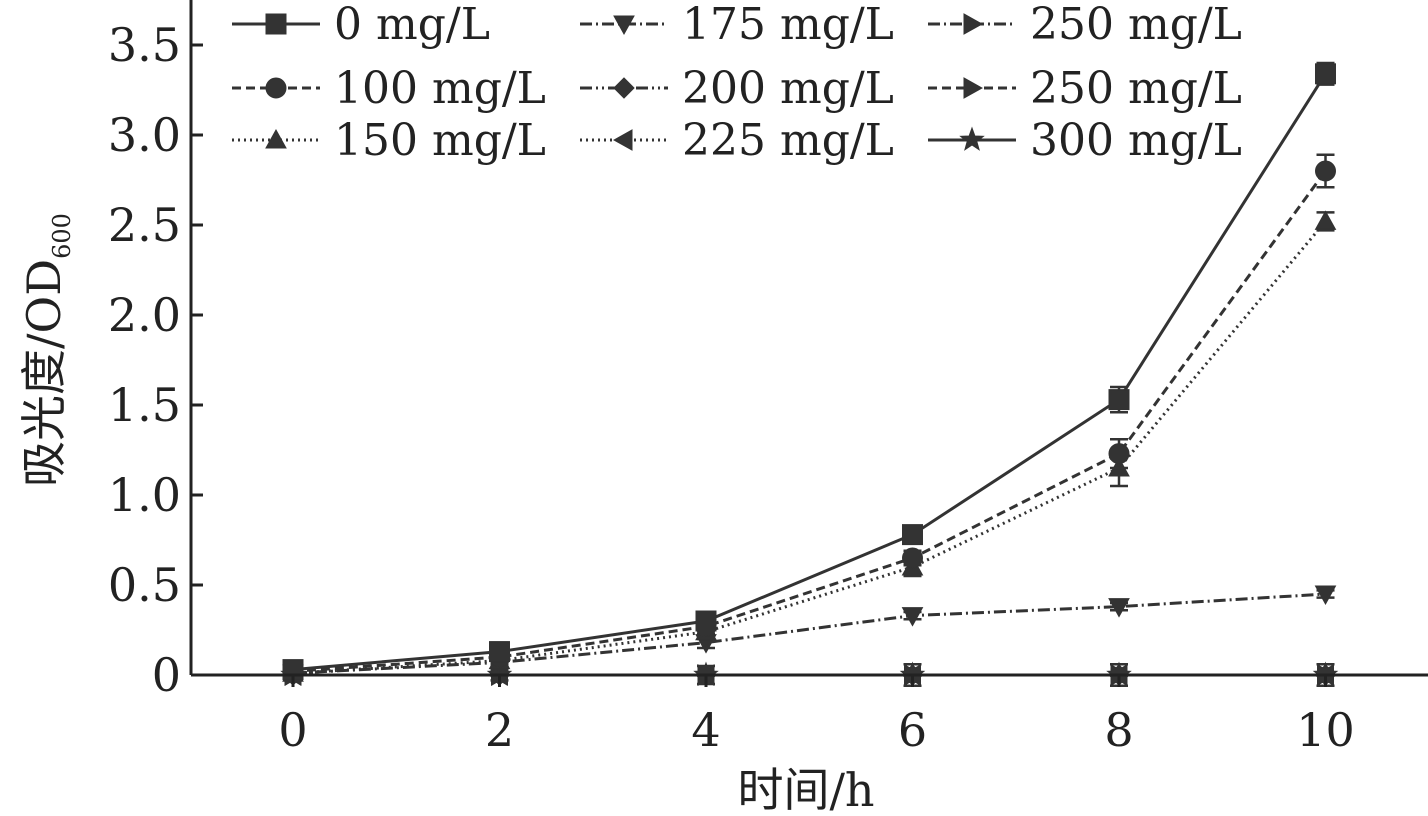 This screenshot has height=816, width=1428. Describe the element at coordinates (622, 140) in the screenshot. I see `marker-triangle-left` at that location.